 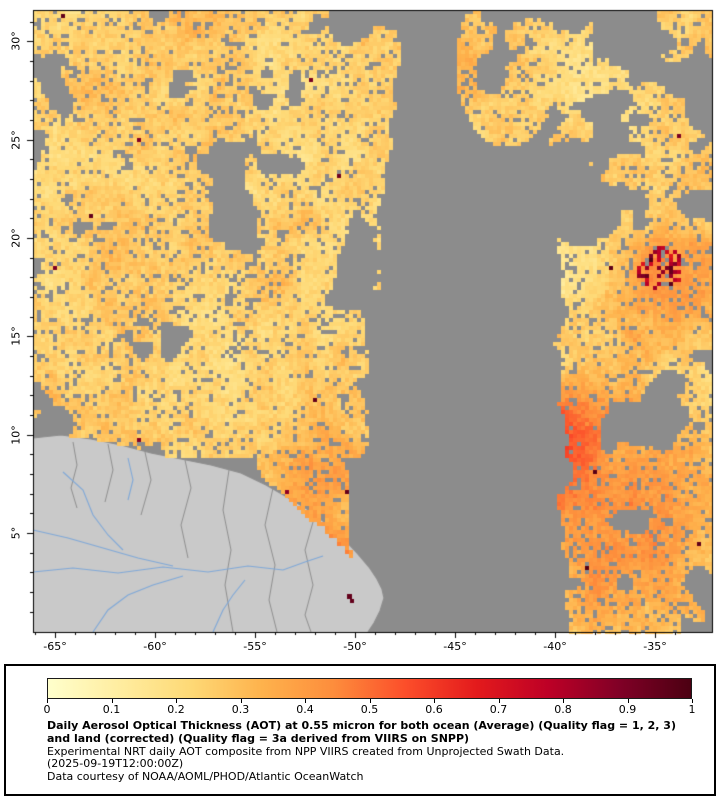 I want to click on colorbar-tick-label: 0, so click(x=47, y=709).